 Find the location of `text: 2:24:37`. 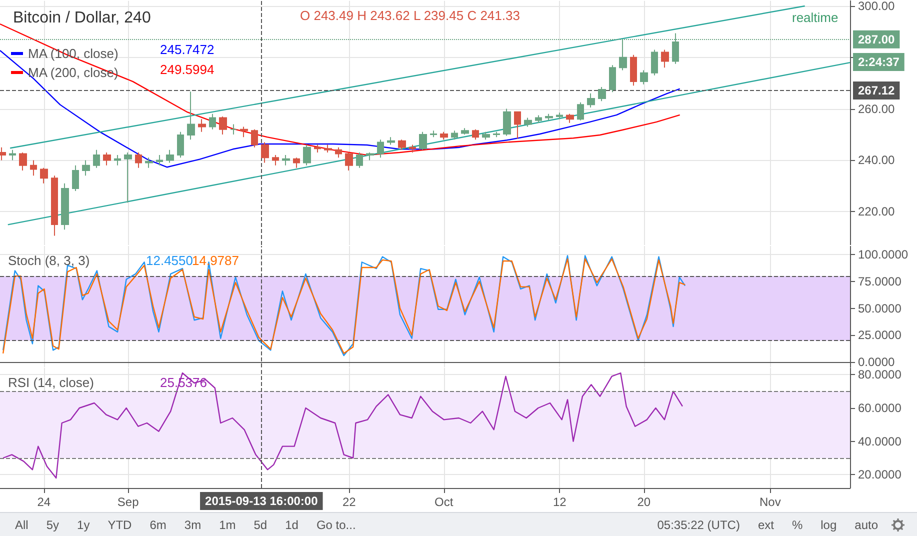

text: 2:24:37 is located at coordinates (879, 62).